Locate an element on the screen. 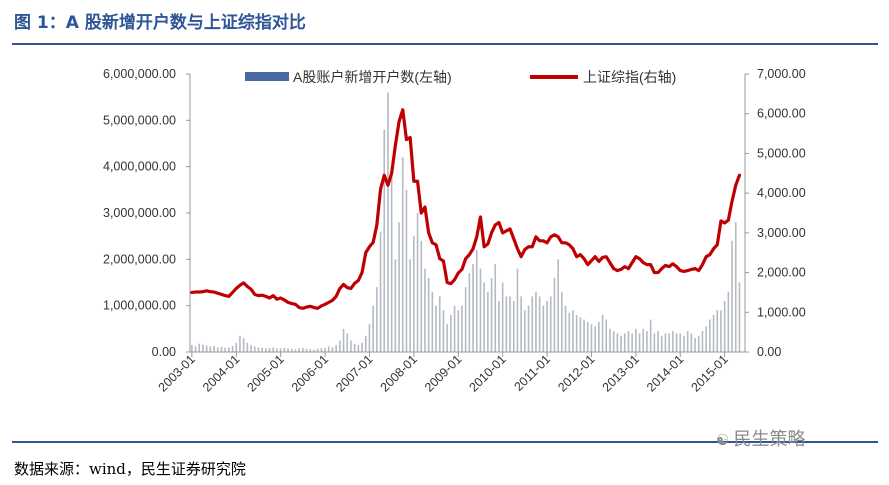 Image resolution: width=889 pixels, height=485 pixels. footer-rule is located at coordinates (445, 442).